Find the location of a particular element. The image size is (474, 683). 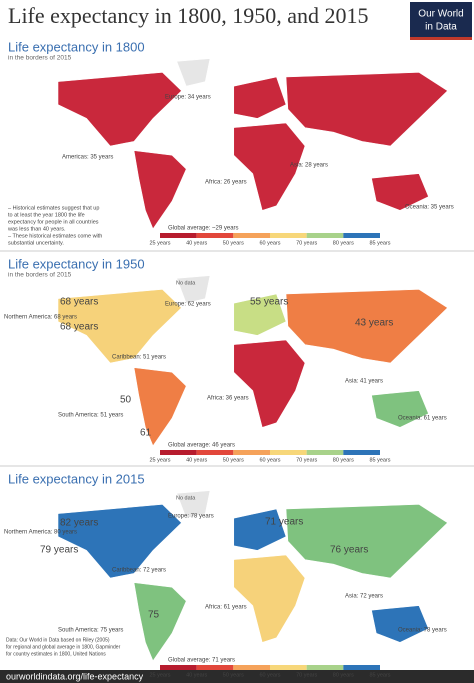

logo-box is located at coordinates (441, 21).